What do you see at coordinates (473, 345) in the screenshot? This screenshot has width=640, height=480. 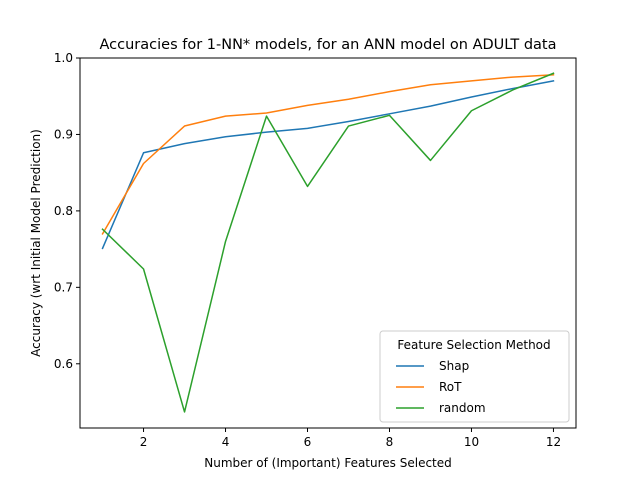 I see `legend-title: Feature Selection Method` at bounding box center [473, 345].